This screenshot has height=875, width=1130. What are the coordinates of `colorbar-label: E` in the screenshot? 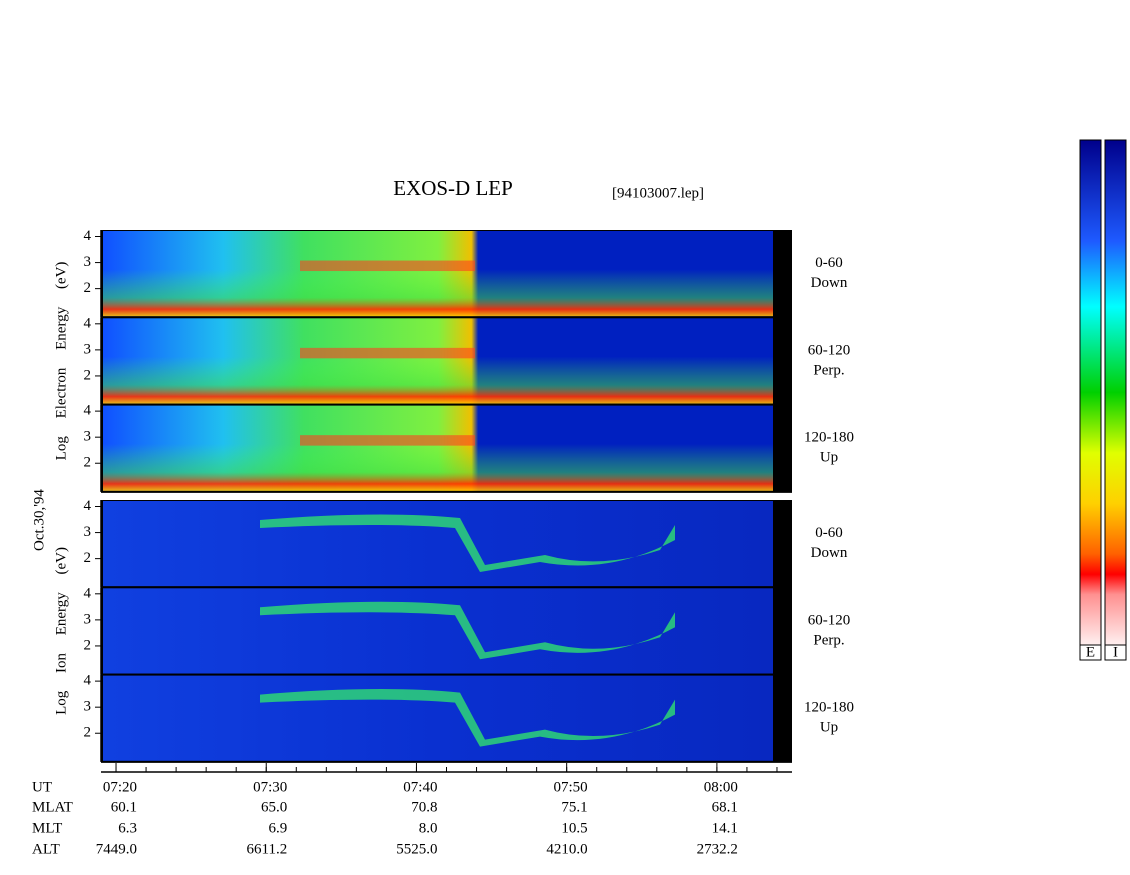 It's located at (1090, 652).